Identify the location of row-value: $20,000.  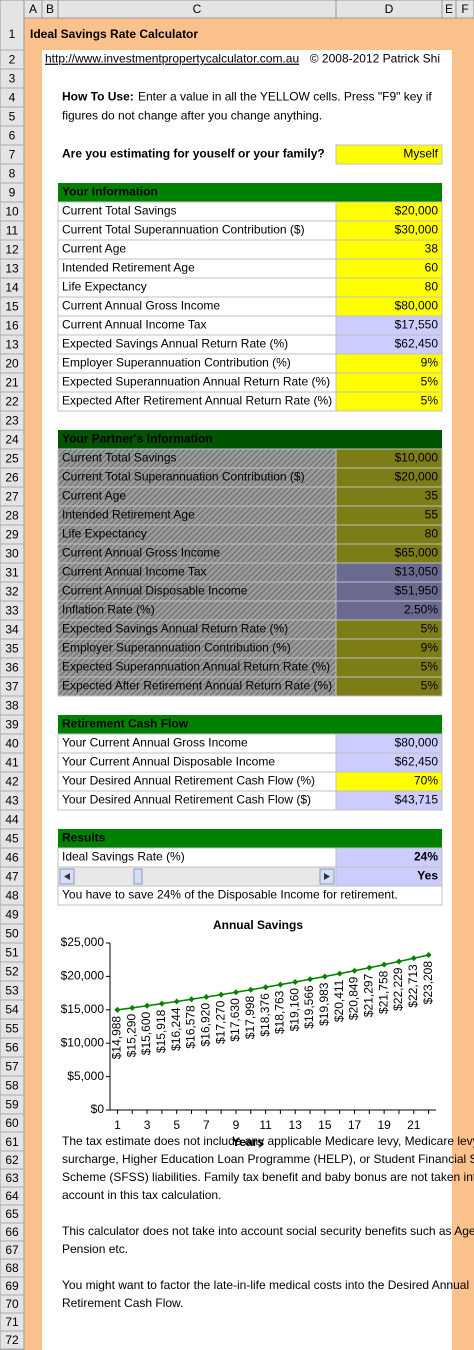
(417, 211).